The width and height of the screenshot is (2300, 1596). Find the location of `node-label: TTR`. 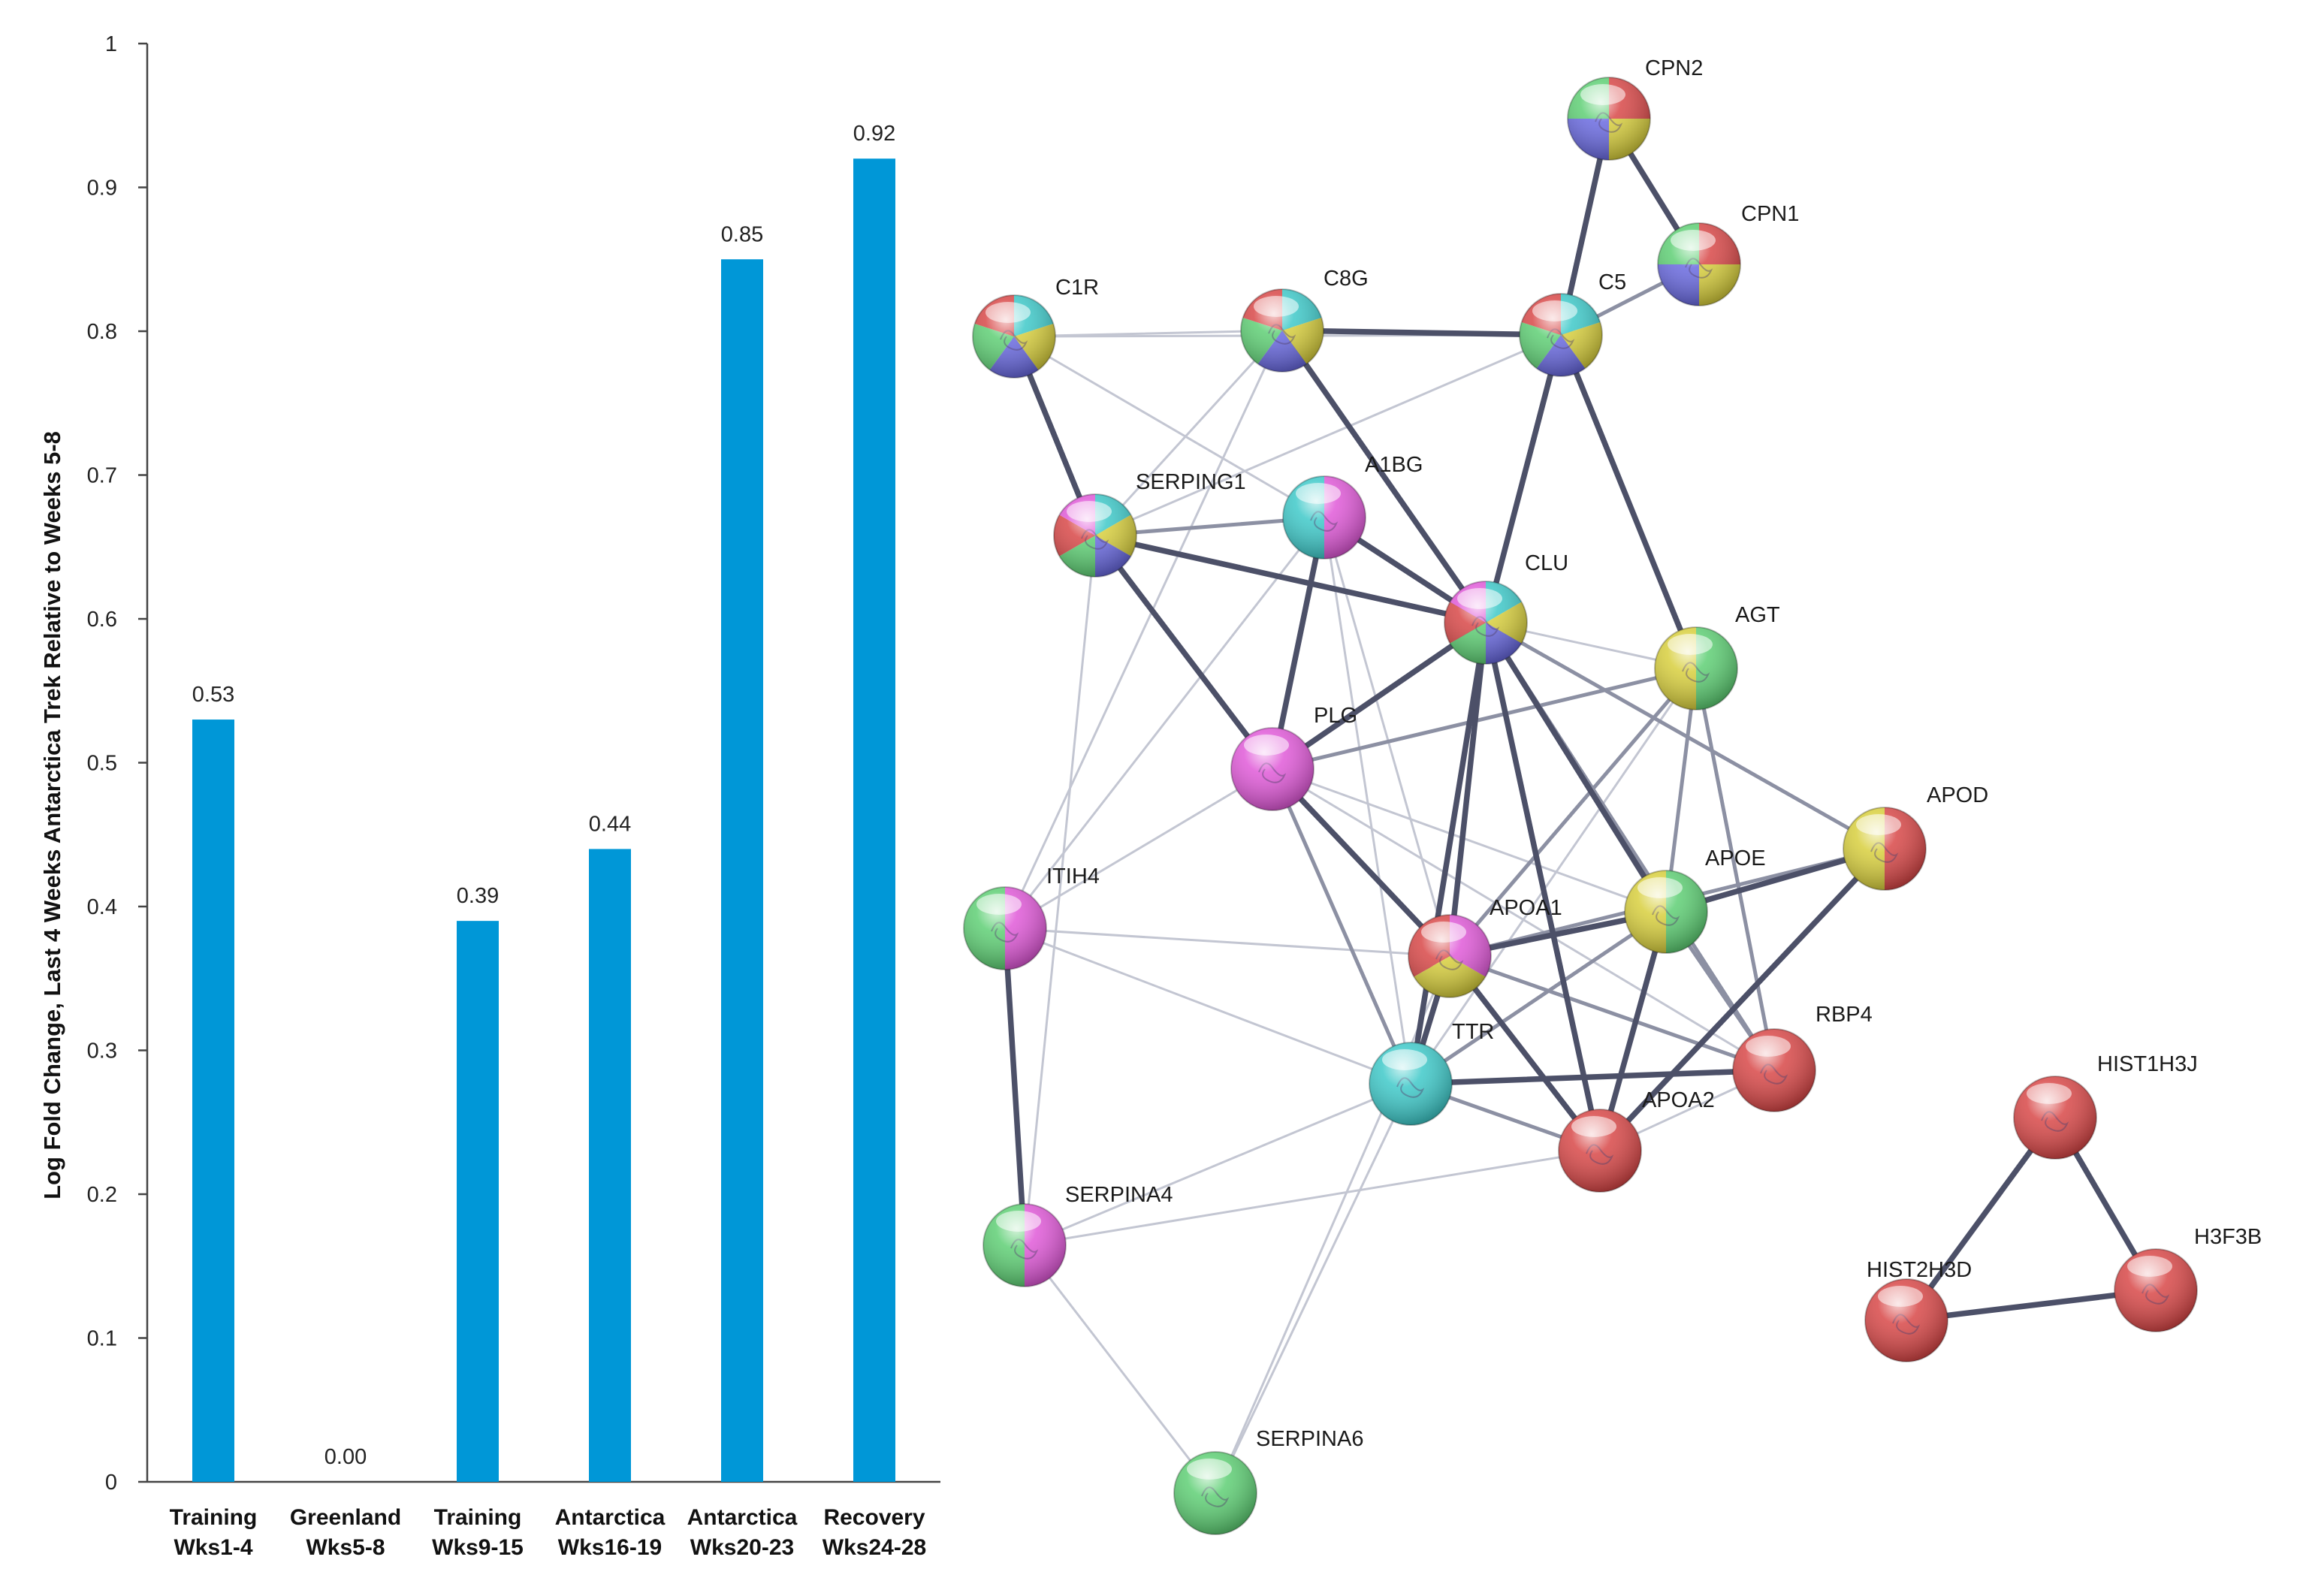

node-label: TTR is located at coordinates (1473, 1032).